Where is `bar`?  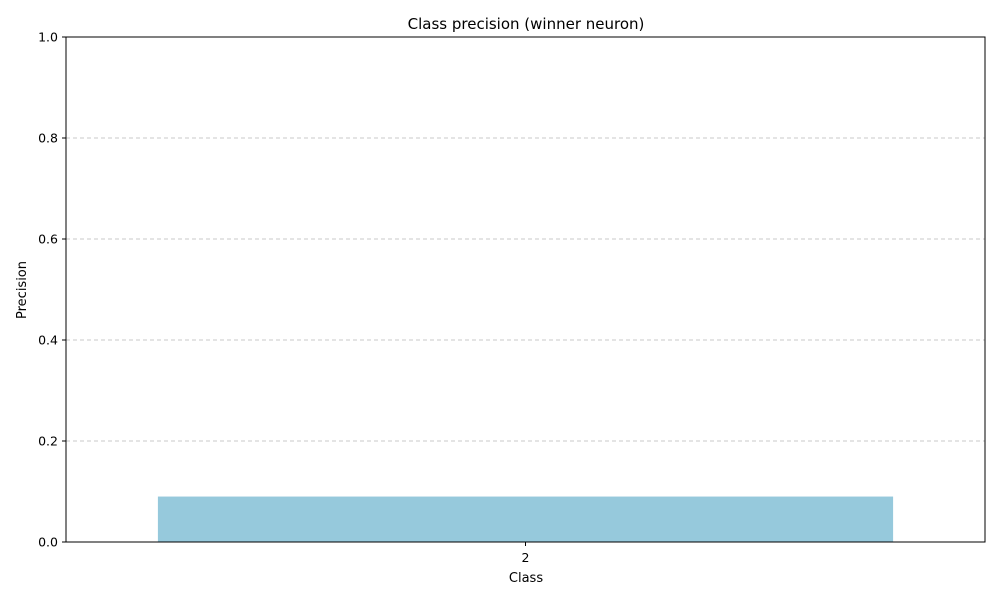
bar is located at coordinates (525, 519).